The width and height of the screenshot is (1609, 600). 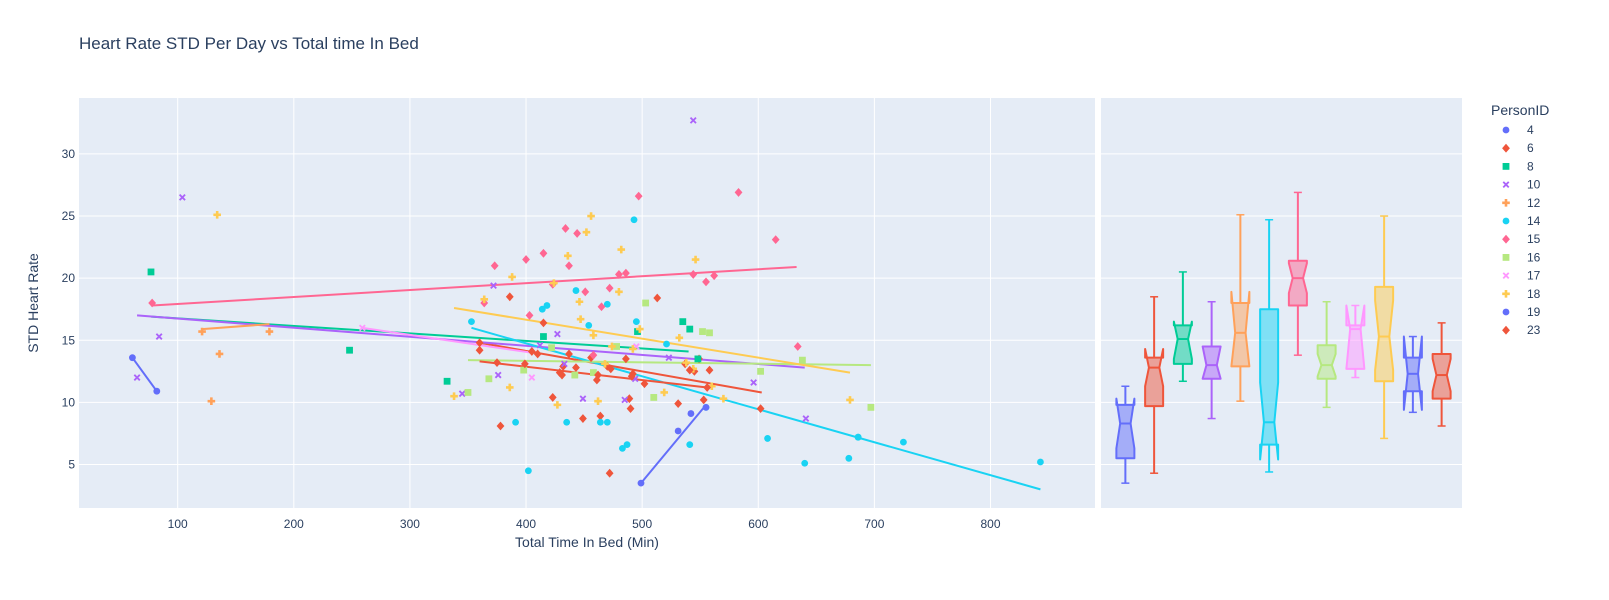 What do you see at coordinates (1530, 166) in the screenshot?
I see `legend-label-8: 8` at bounding box center [1530, 166].